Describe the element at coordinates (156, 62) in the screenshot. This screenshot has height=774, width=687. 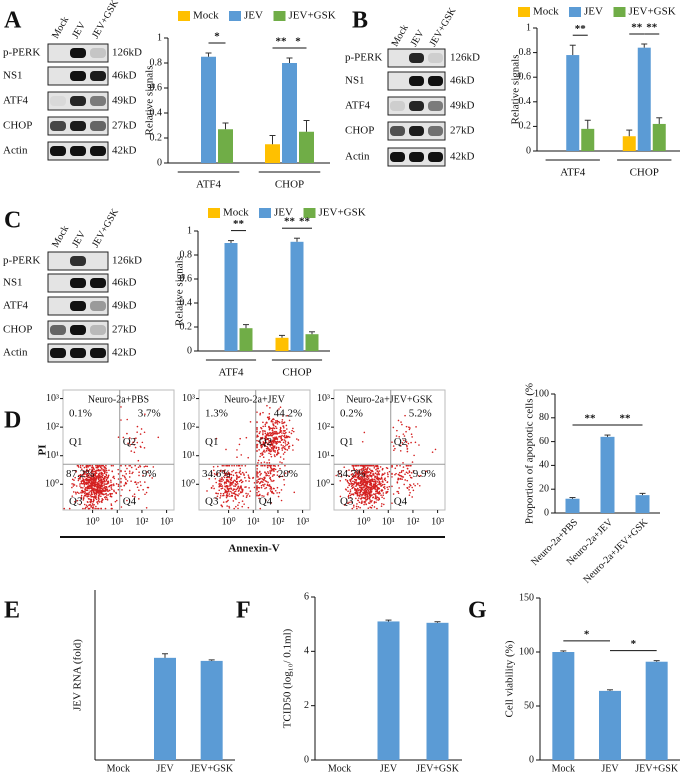
I see `y-tick-label: 0.8` at that location.